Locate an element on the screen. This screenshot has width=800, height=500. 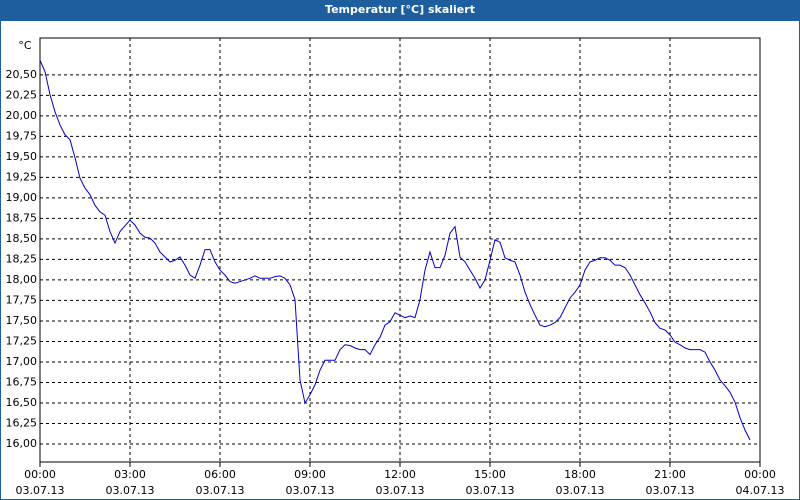
y-tick-label: 18,25 is located at coordinates (22, 258).